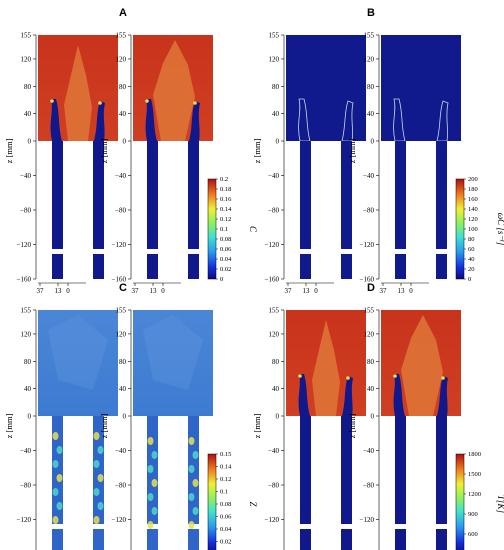  Describe the element at coordinates (123, 288) in the screenshot. I see `panel-label: C` at that location.